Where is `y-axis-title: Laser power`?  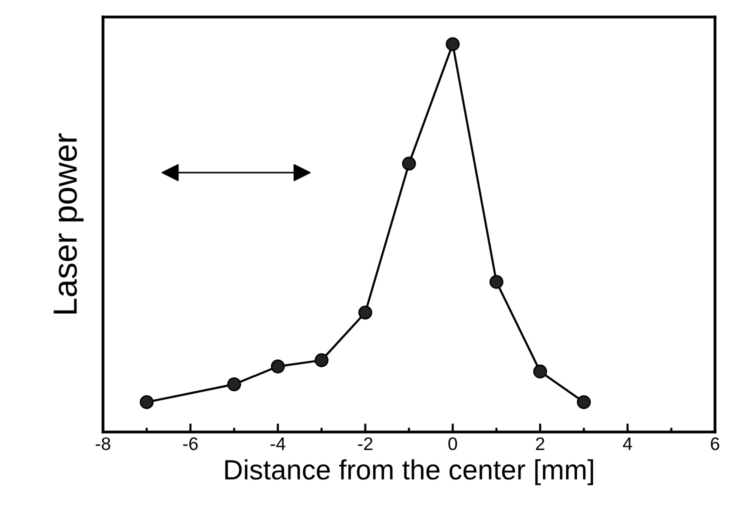 y-axis-title: Laser power is located at coordinates (69, 223).